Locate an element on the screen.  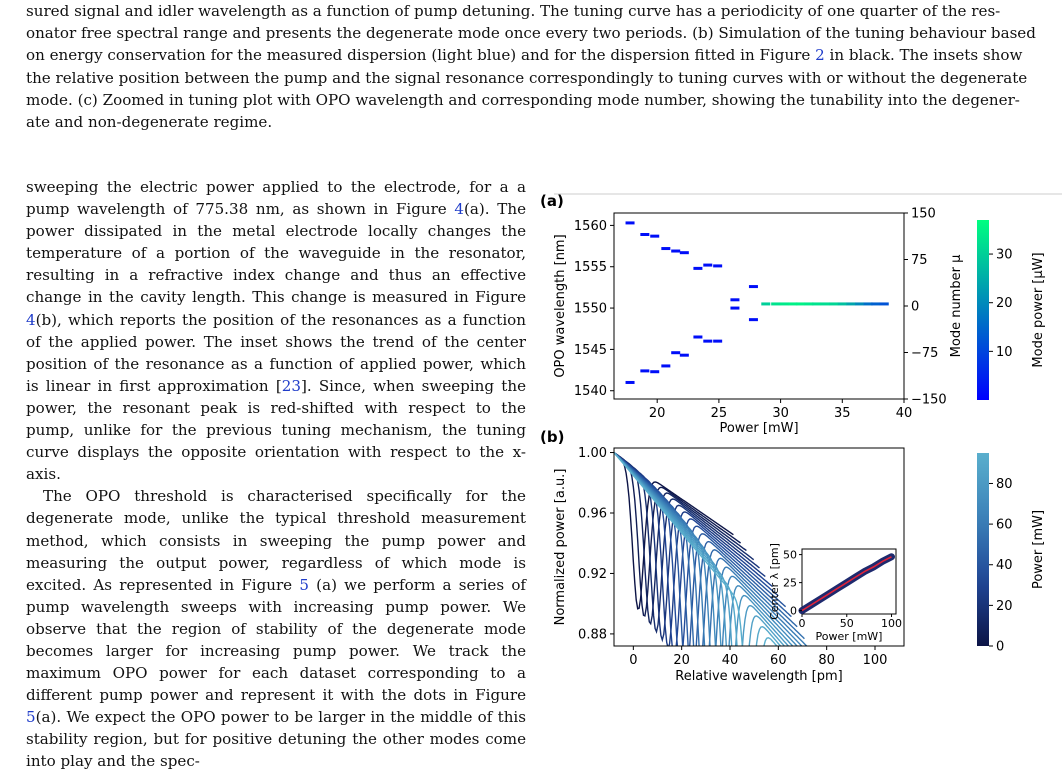
tick-label: 35 is located at coordinates (842, 413).